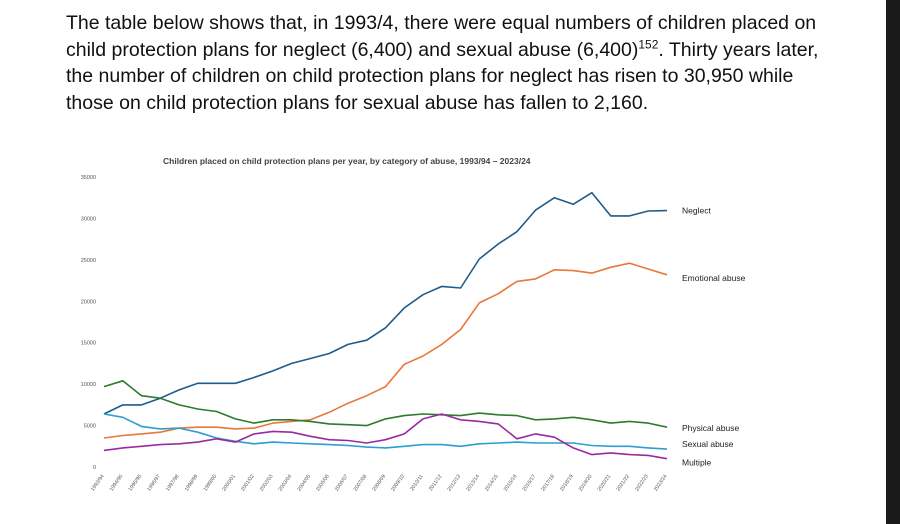  Describe the element at coordinates (94, 468) in the screenshot. I see `y-tick-label: 0` at that location.